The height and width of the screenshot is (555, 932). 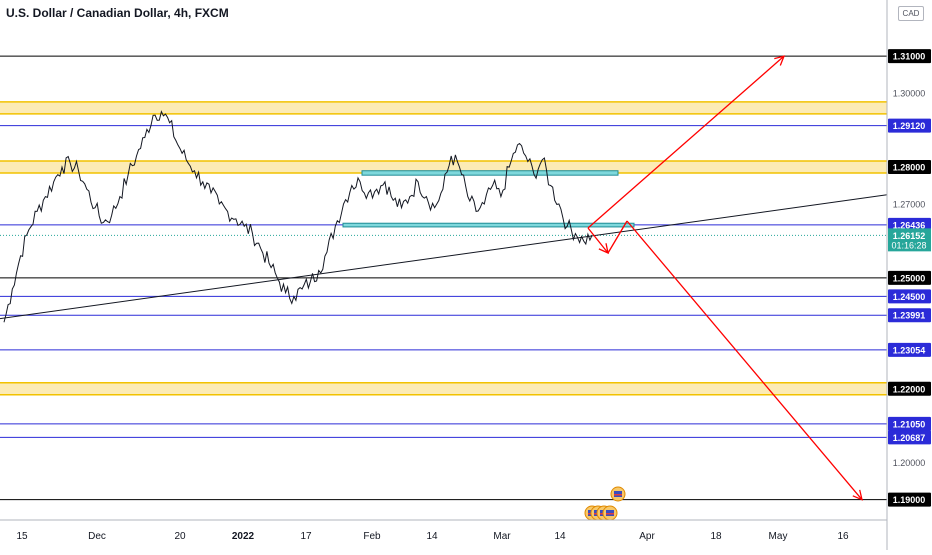 What do you see at coordinates (598, 240) in the screenshot?
I see `arrow-dip` at bounding box center [598, 240].